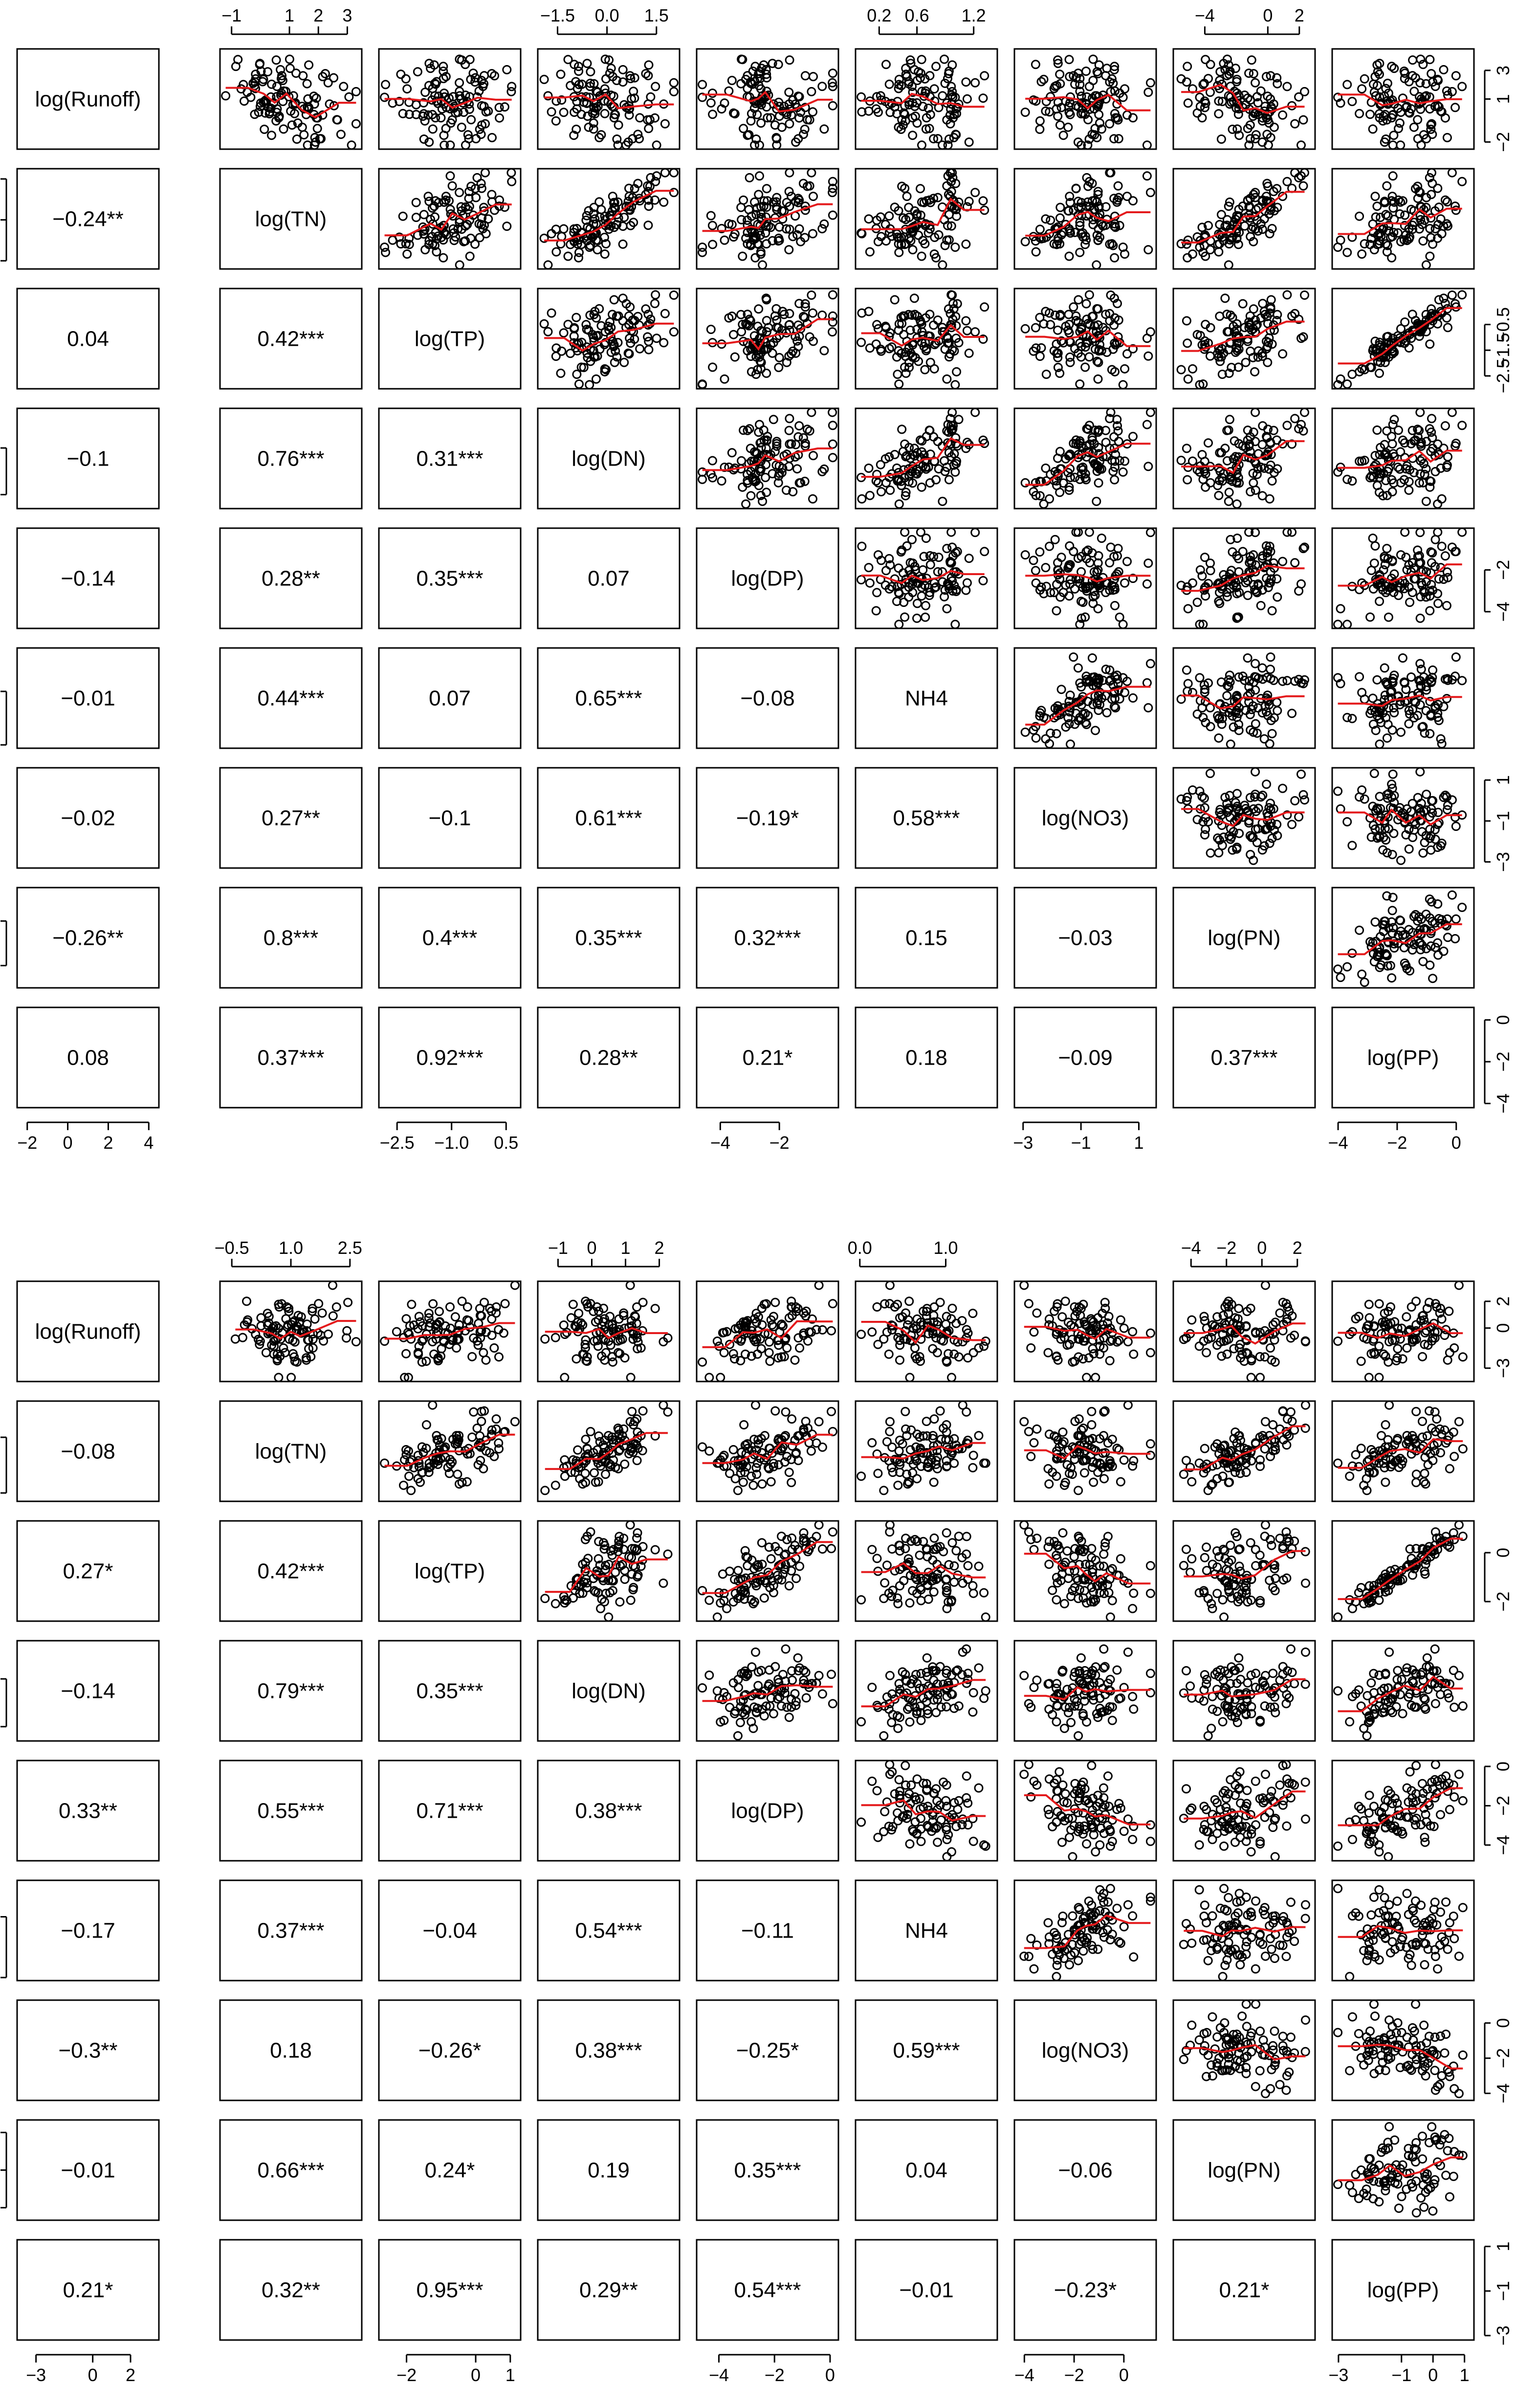 Image resolution: width=1516 pixels, height=2408 pixels. I want to click on panel-6-3: 0.07, so click(450, 698).